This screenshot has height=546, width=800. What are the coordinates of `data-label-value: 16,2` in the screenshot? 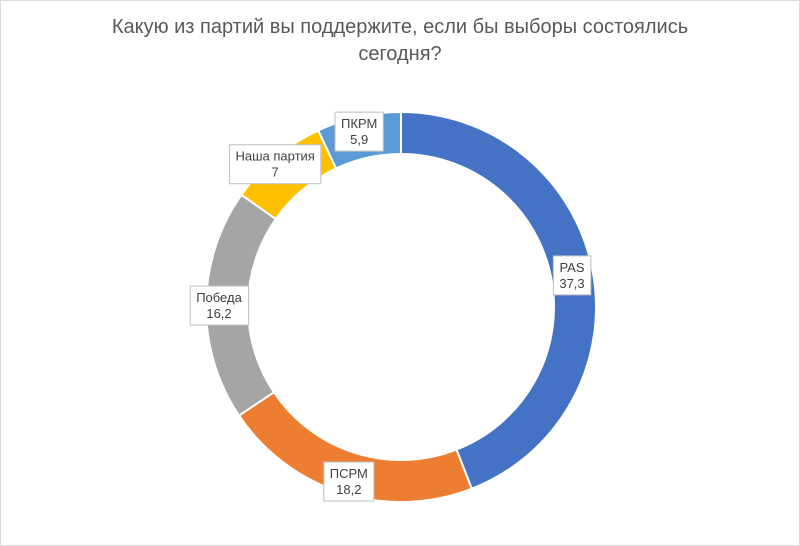 It's located at (218, 313).